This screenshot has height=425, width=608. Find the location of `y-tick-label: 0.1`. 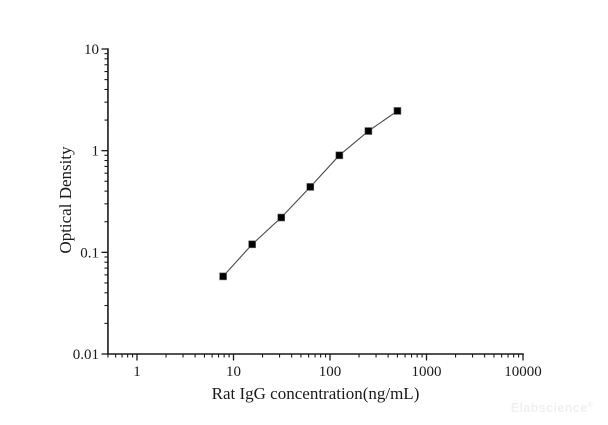

y-tick-label: 0.1 is located at coordinates (89, 253).